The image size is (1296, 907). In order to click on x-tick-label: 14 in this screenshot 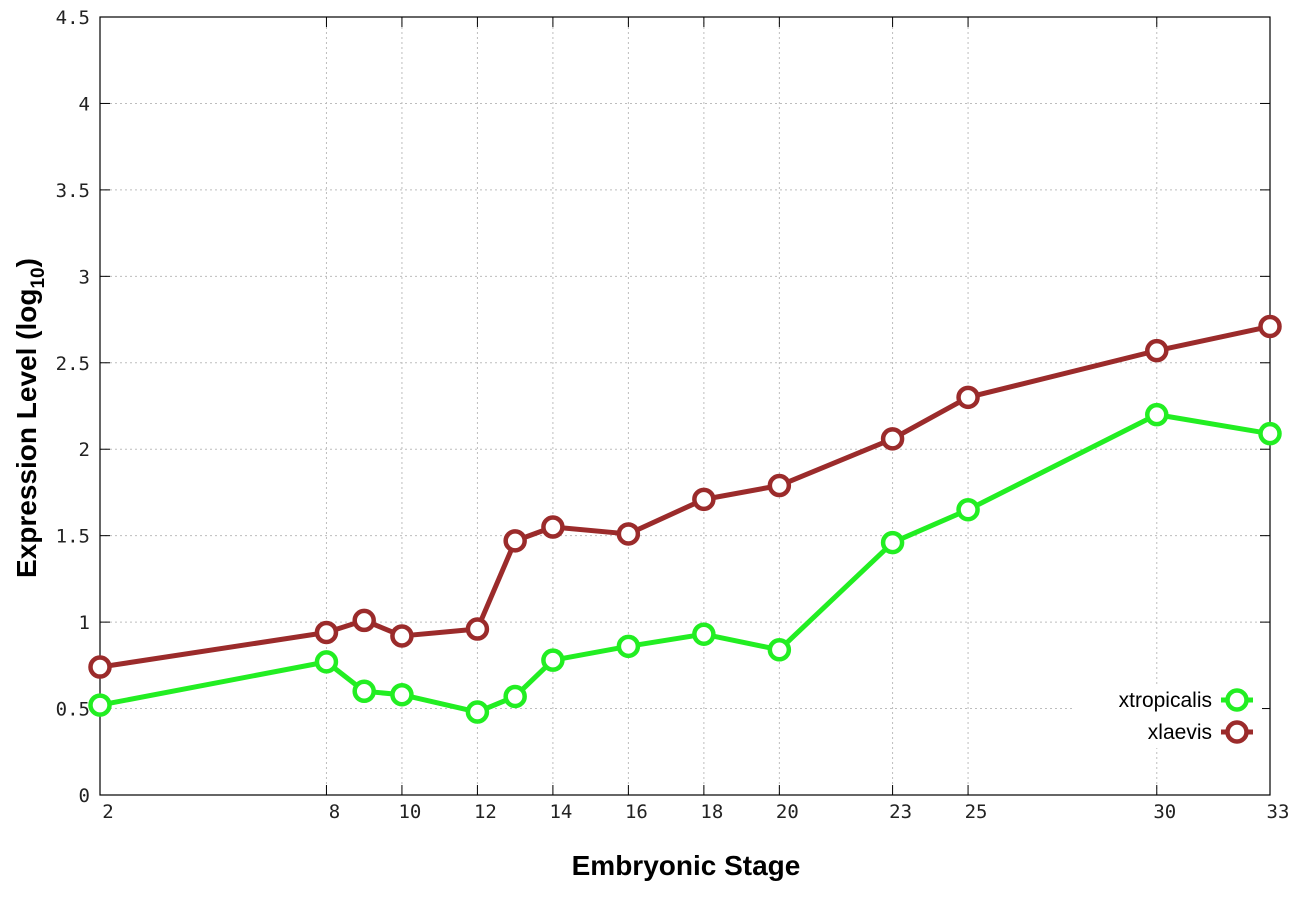, I will do `click(560, 812)`.